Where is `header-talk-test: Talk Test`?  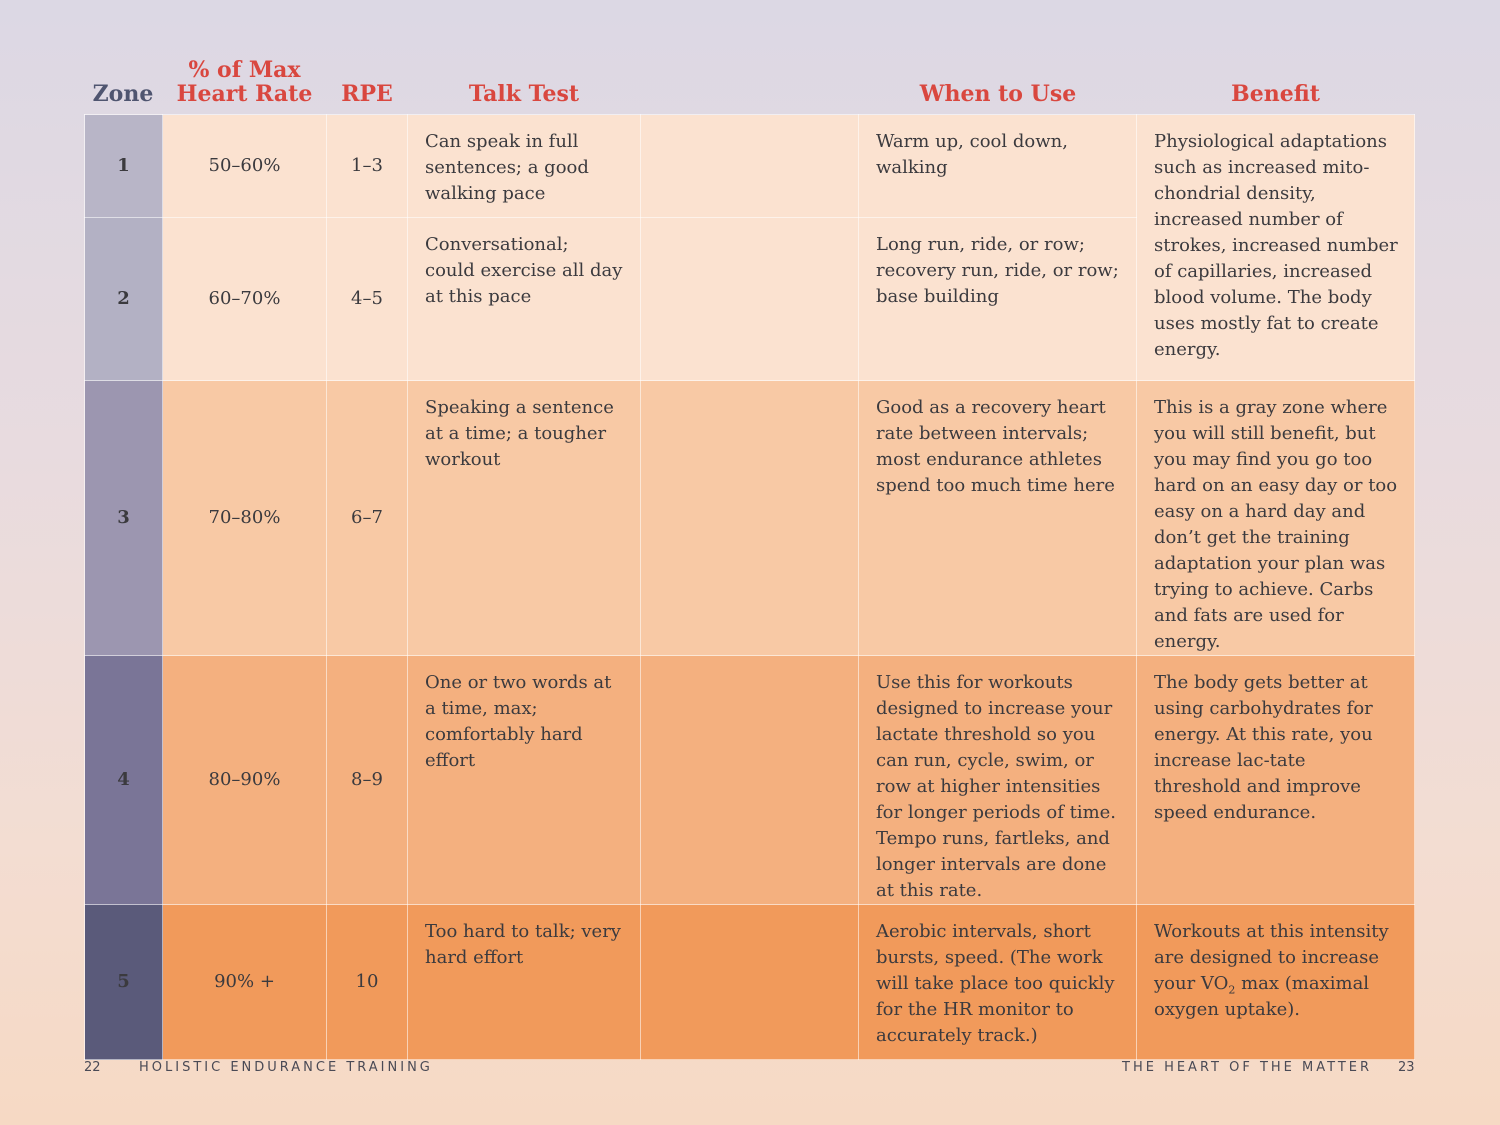
header-talk-test: Talk Test is located at coordinates (524, 94).